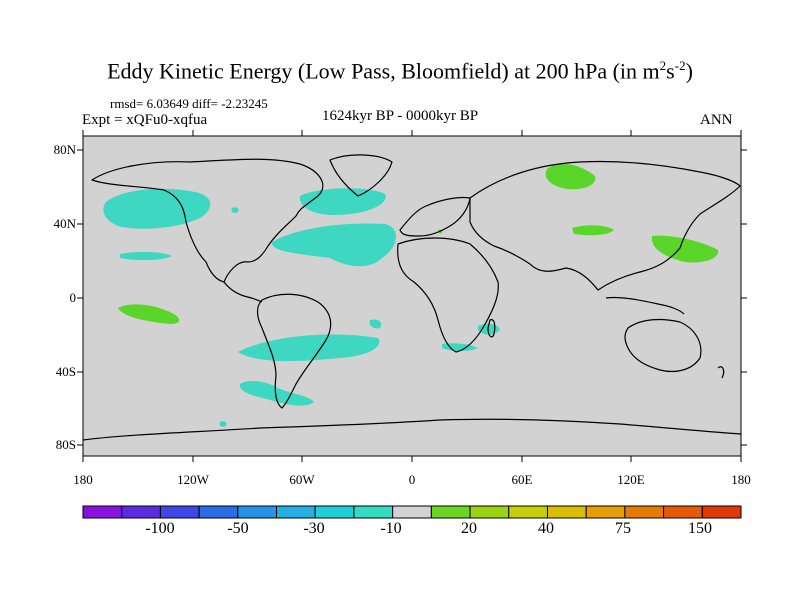 The height and width of the screenshot is (600, 800). I want to click on experiment-label: Expt = xQFu0-xqfua, so click(145, 120).